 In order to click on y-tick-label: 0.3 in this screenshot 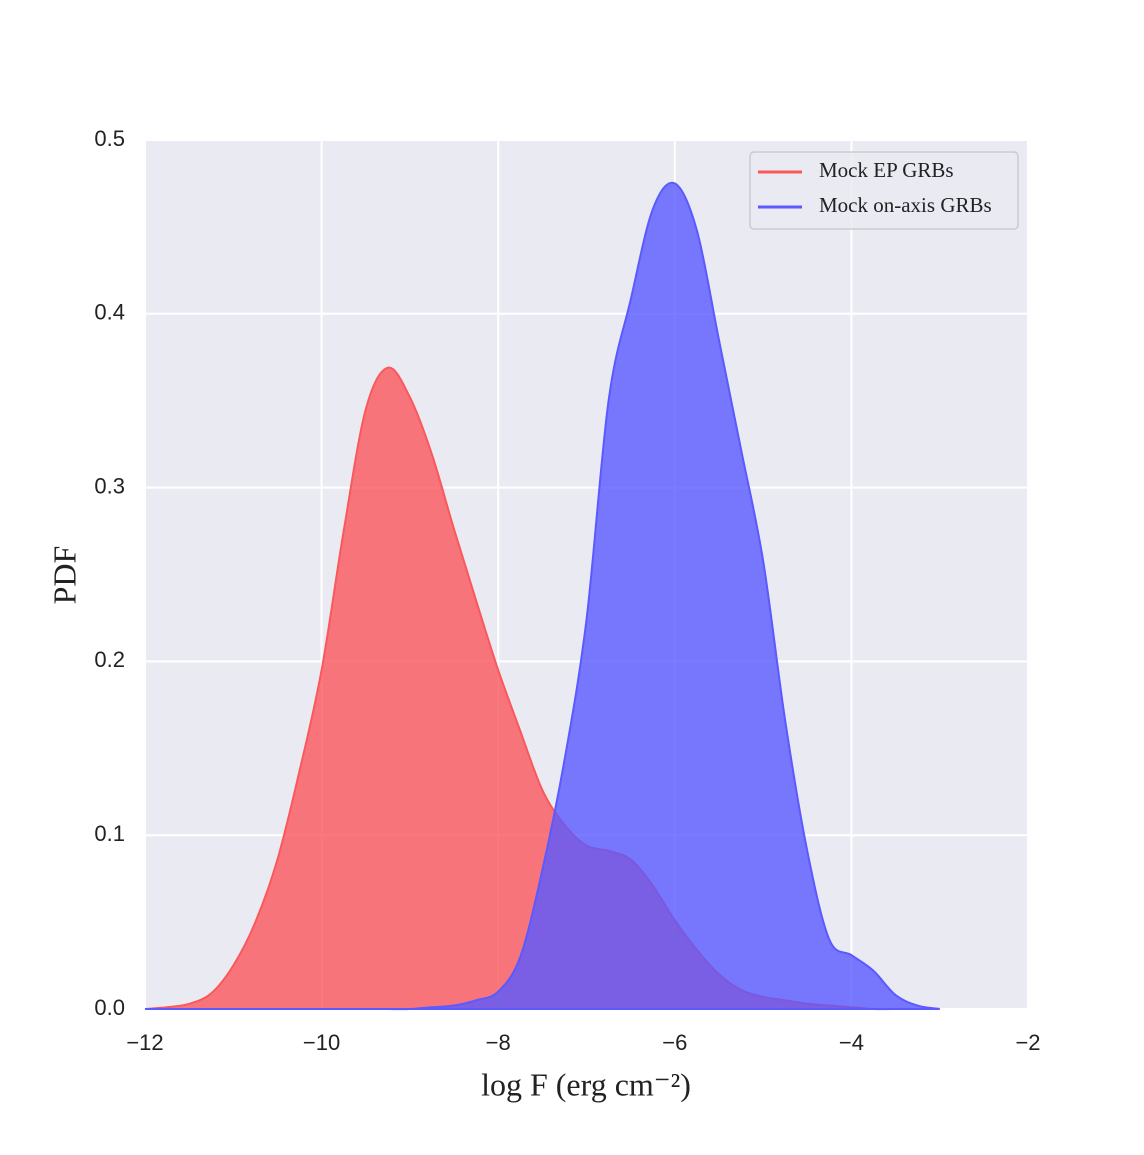, I will do `click(109, 485)`.